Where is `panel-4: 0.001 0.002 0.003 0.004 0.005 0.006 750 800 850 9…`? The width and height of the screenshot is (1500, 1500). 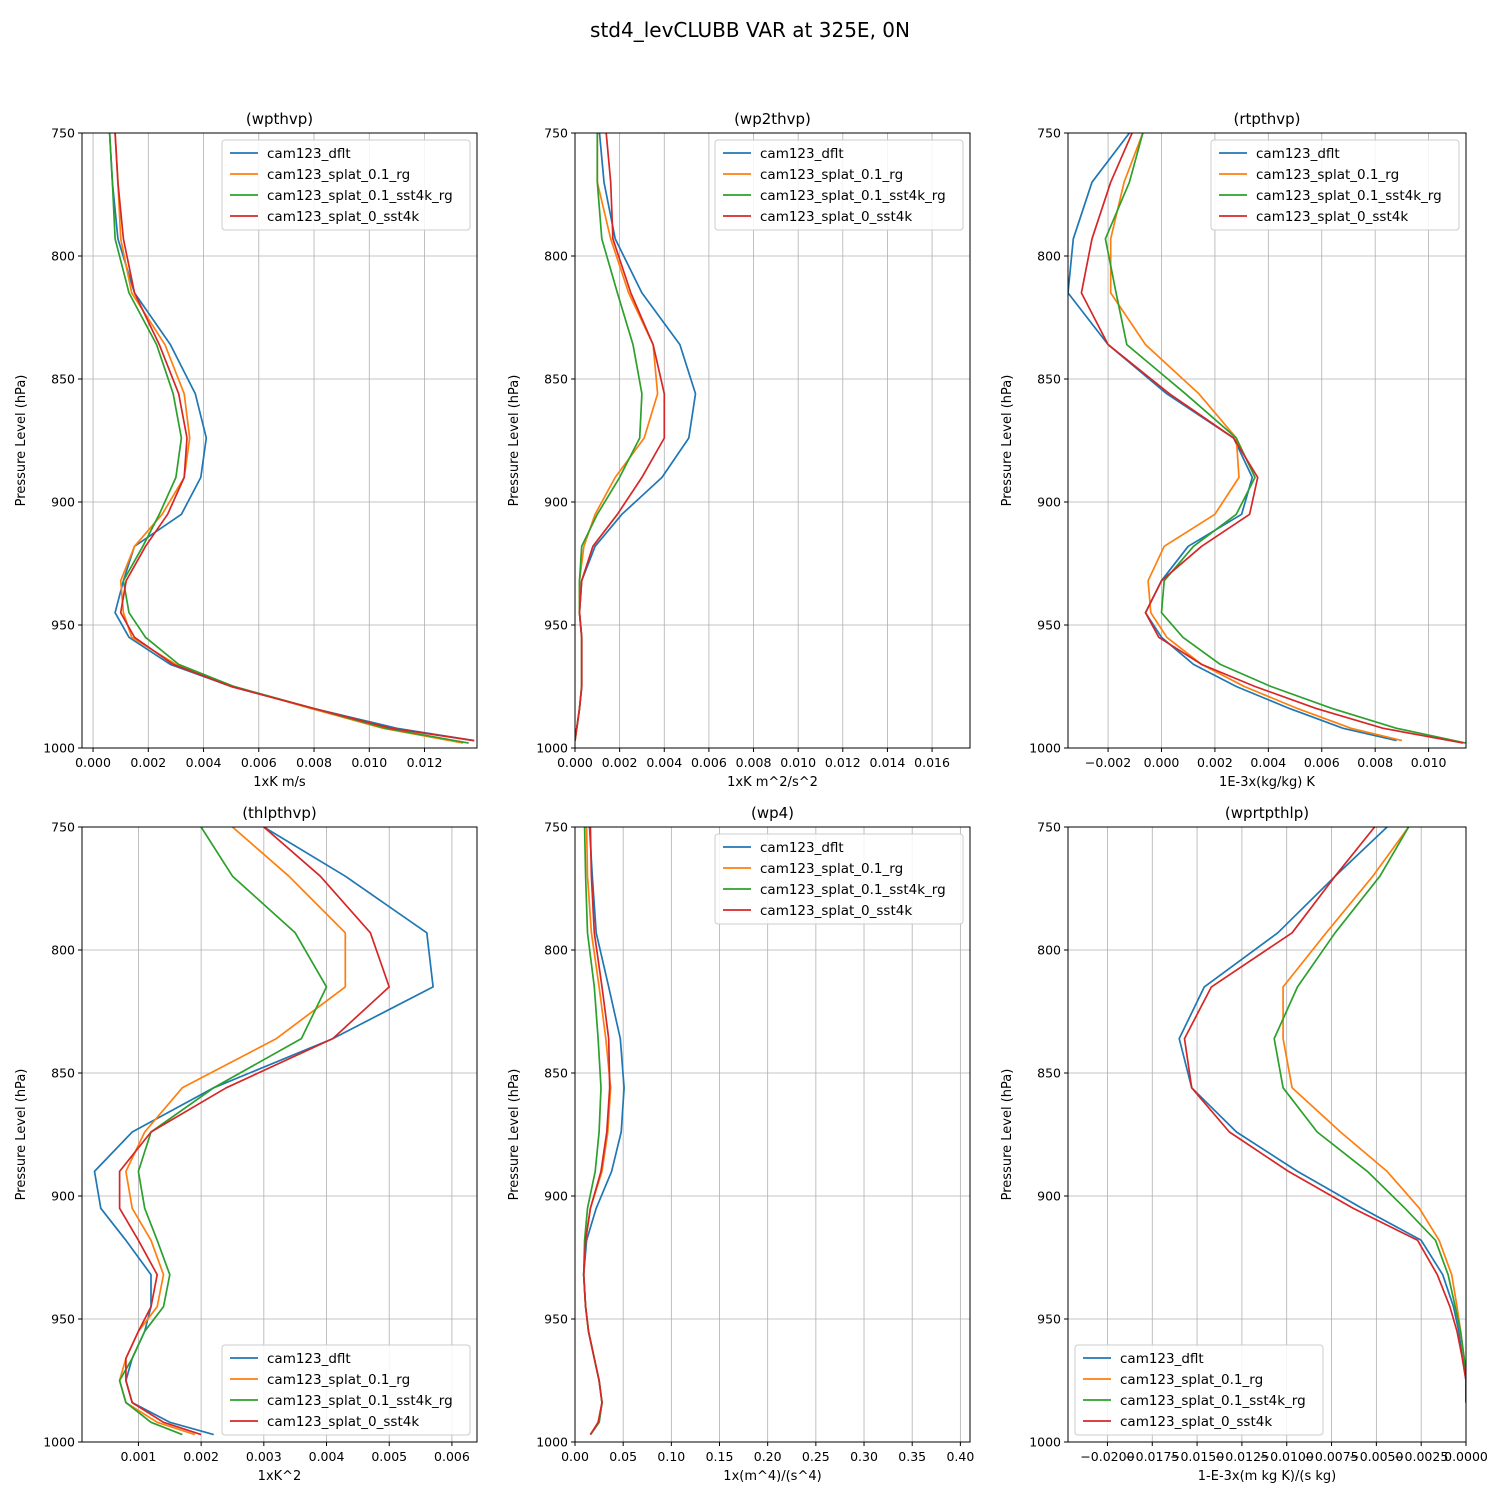 panel-4: 0.001 0.002 0.003 0.004 0.005 0.006 750 800 850 9… is located at coordinates (246, 1144).